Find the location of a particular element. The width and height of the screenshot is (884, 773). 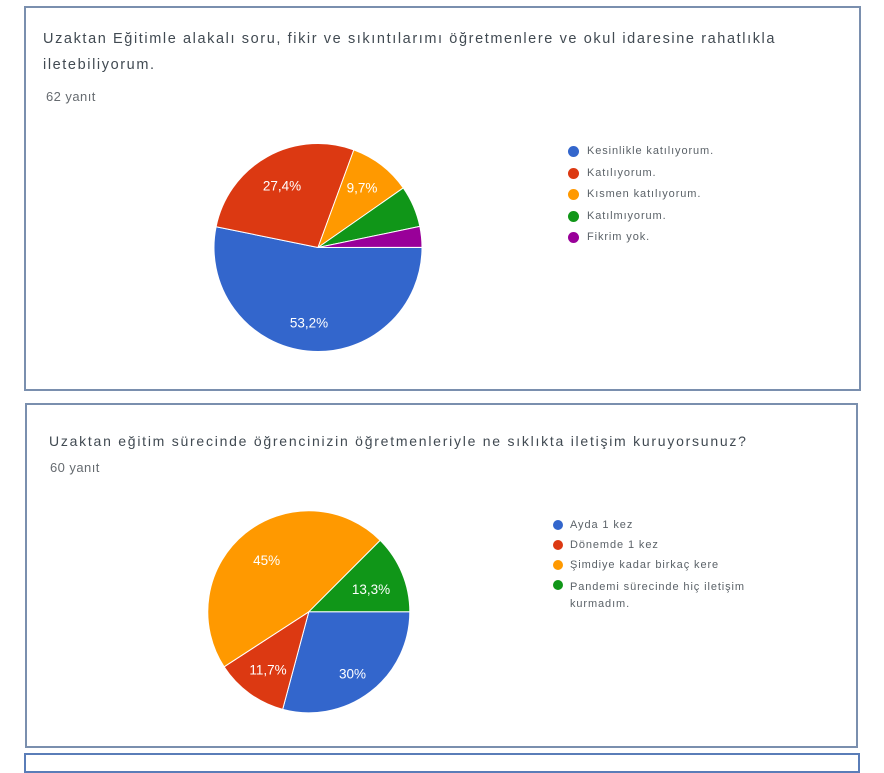

svg-text: 13,3% is located at coordinates (371, 589).